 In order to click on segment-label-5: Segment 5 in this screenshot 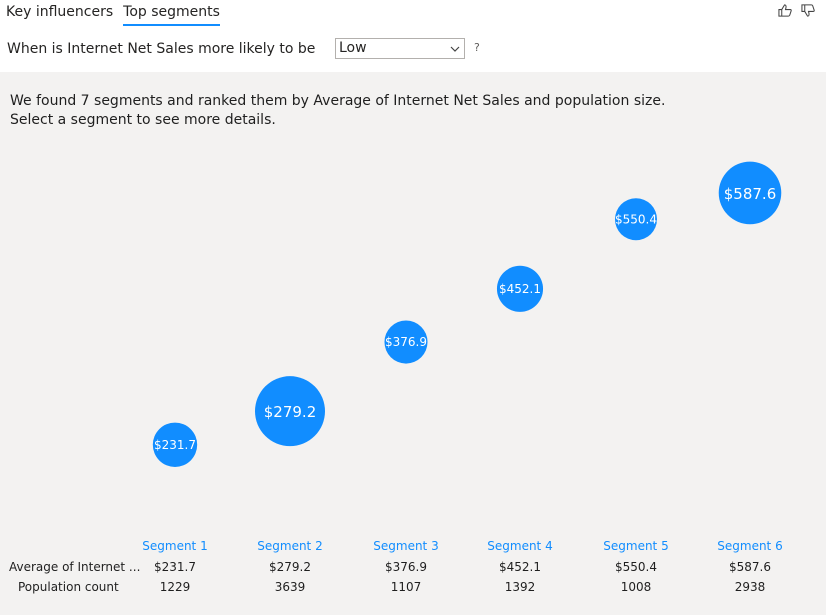, I will do `click(636, 546)`.